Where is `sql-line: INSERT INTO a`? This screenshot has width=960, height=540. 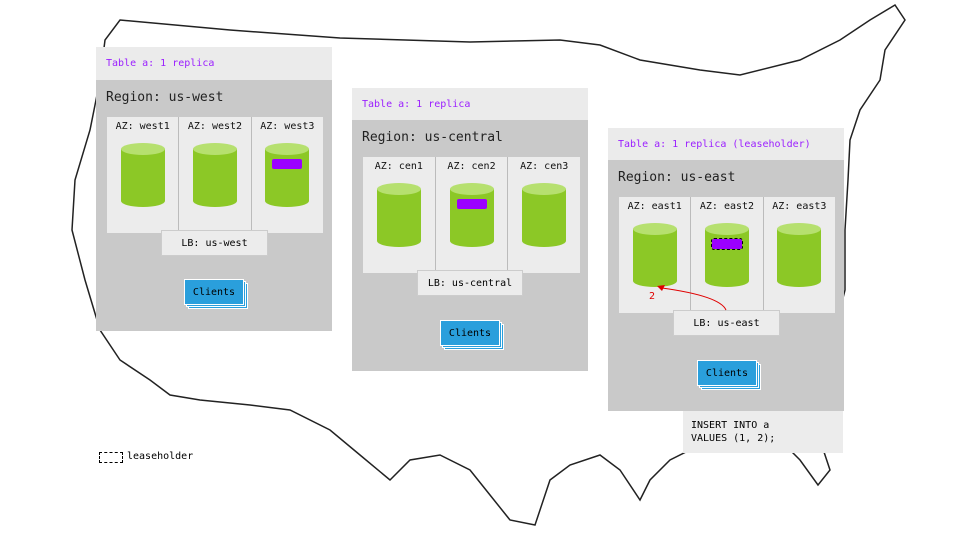
sql-line: INSERT INTO a is located at coordinates (730, 425).